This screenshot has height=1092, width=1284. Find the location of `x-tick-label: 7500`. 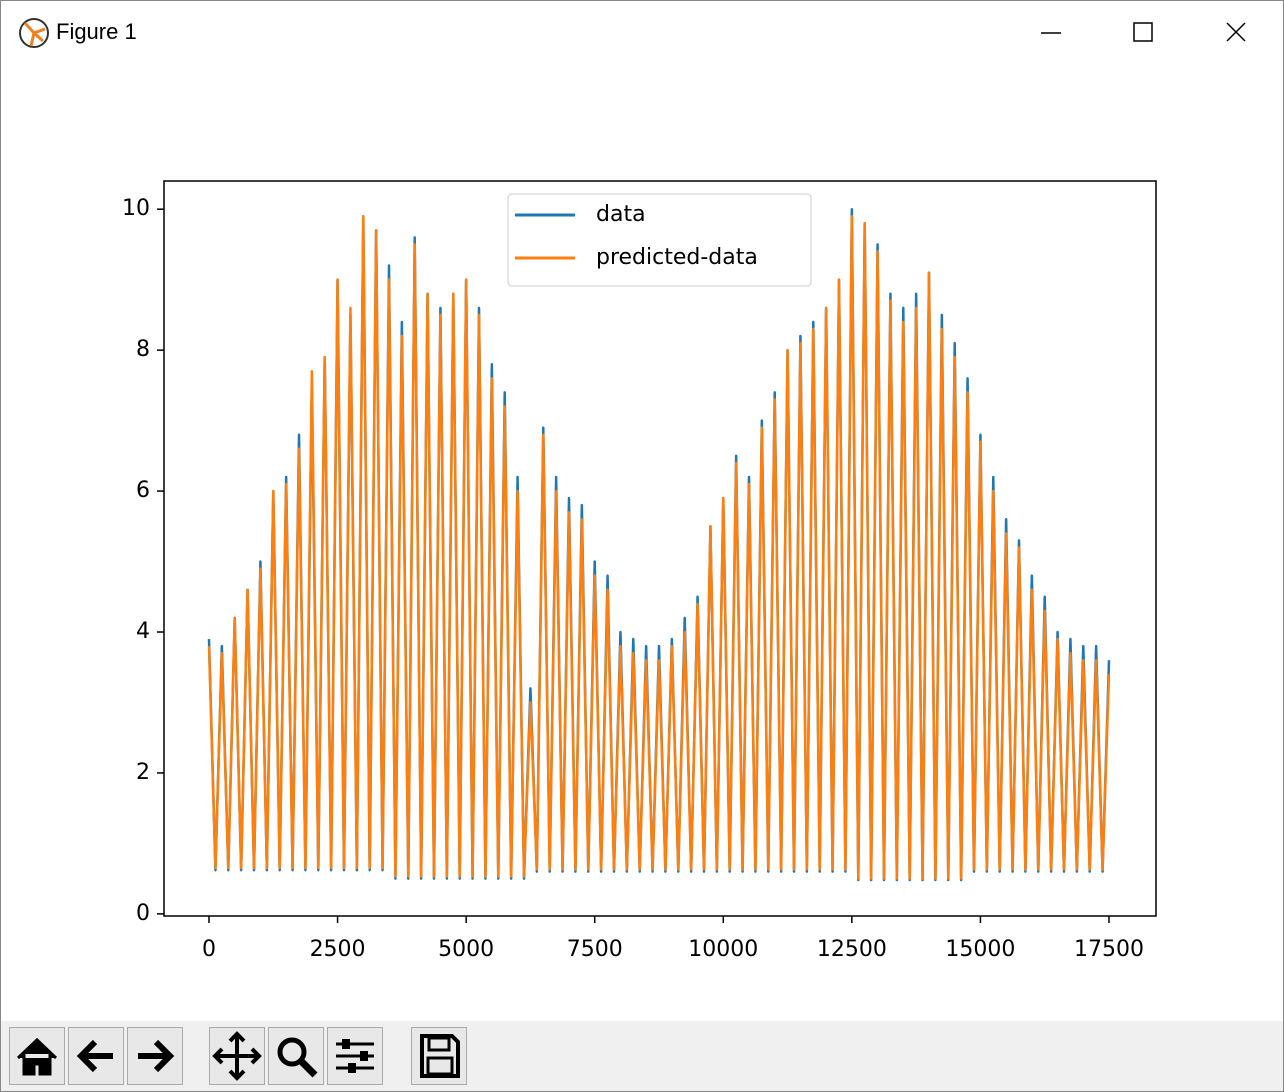

x-tick-label: 7500 is located at coordinates (595, 949).